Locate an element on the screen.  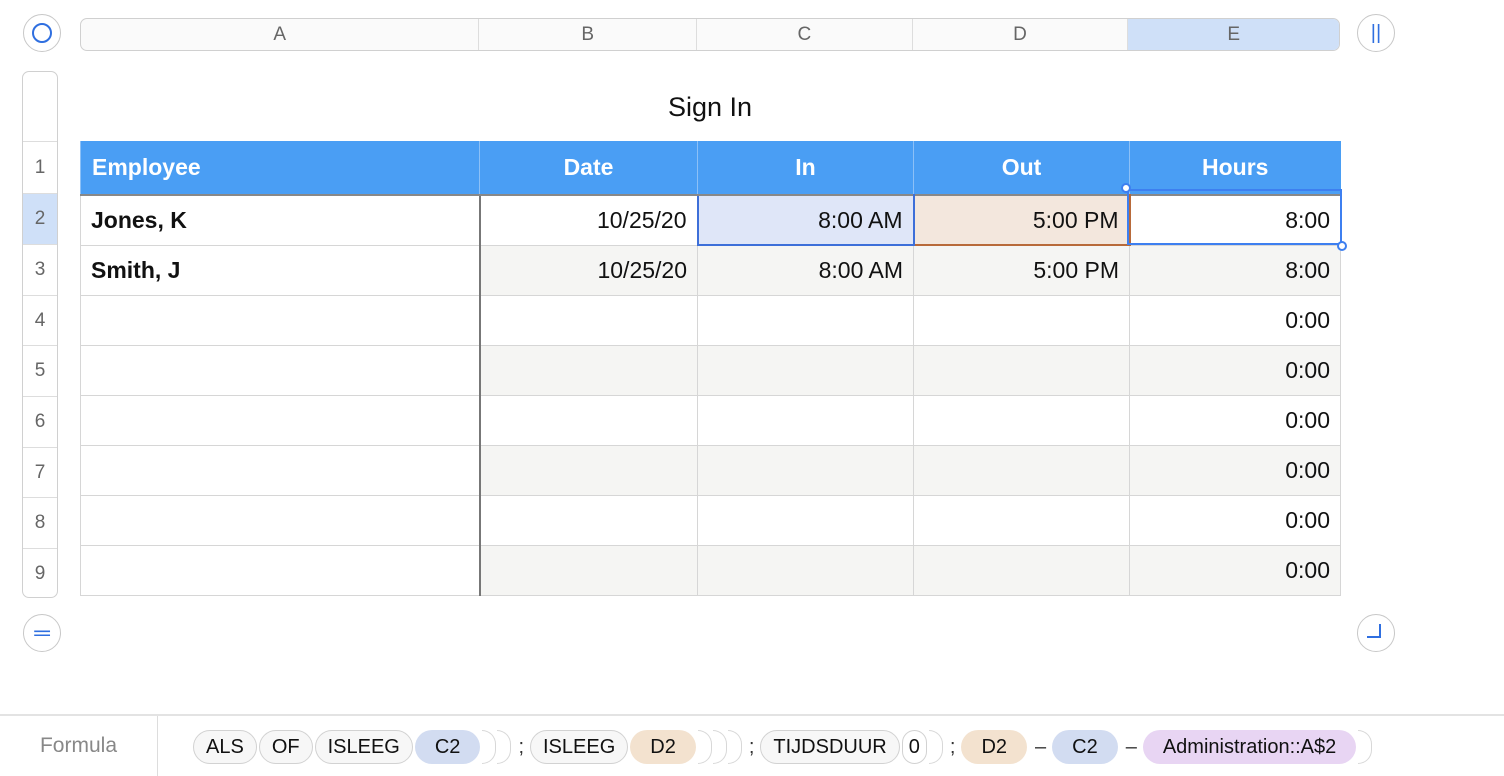
selection-handle-top is located at coordinates (1126, 188).